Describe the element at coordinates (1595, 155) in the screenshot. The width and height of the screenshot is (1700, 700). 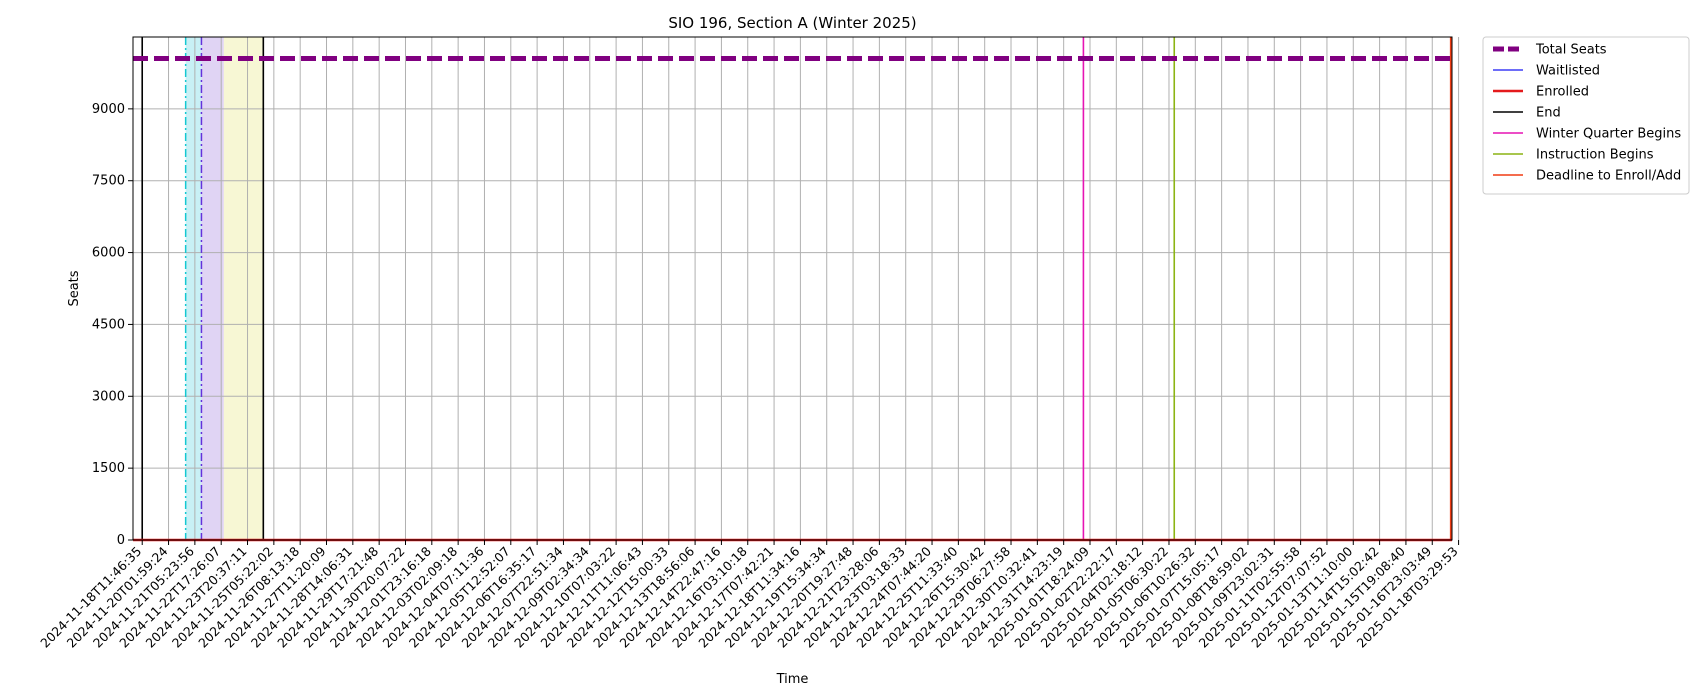
I see `legend-label: Instruction Begins` at that location.